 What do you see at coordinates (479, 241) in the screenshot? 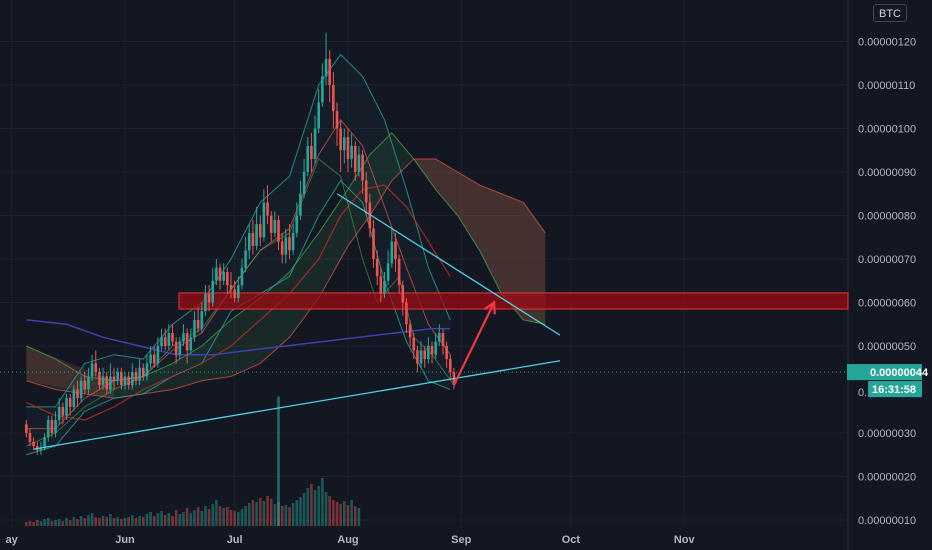
I see `cloud-fill-bear` at bounding box center [479, 241].